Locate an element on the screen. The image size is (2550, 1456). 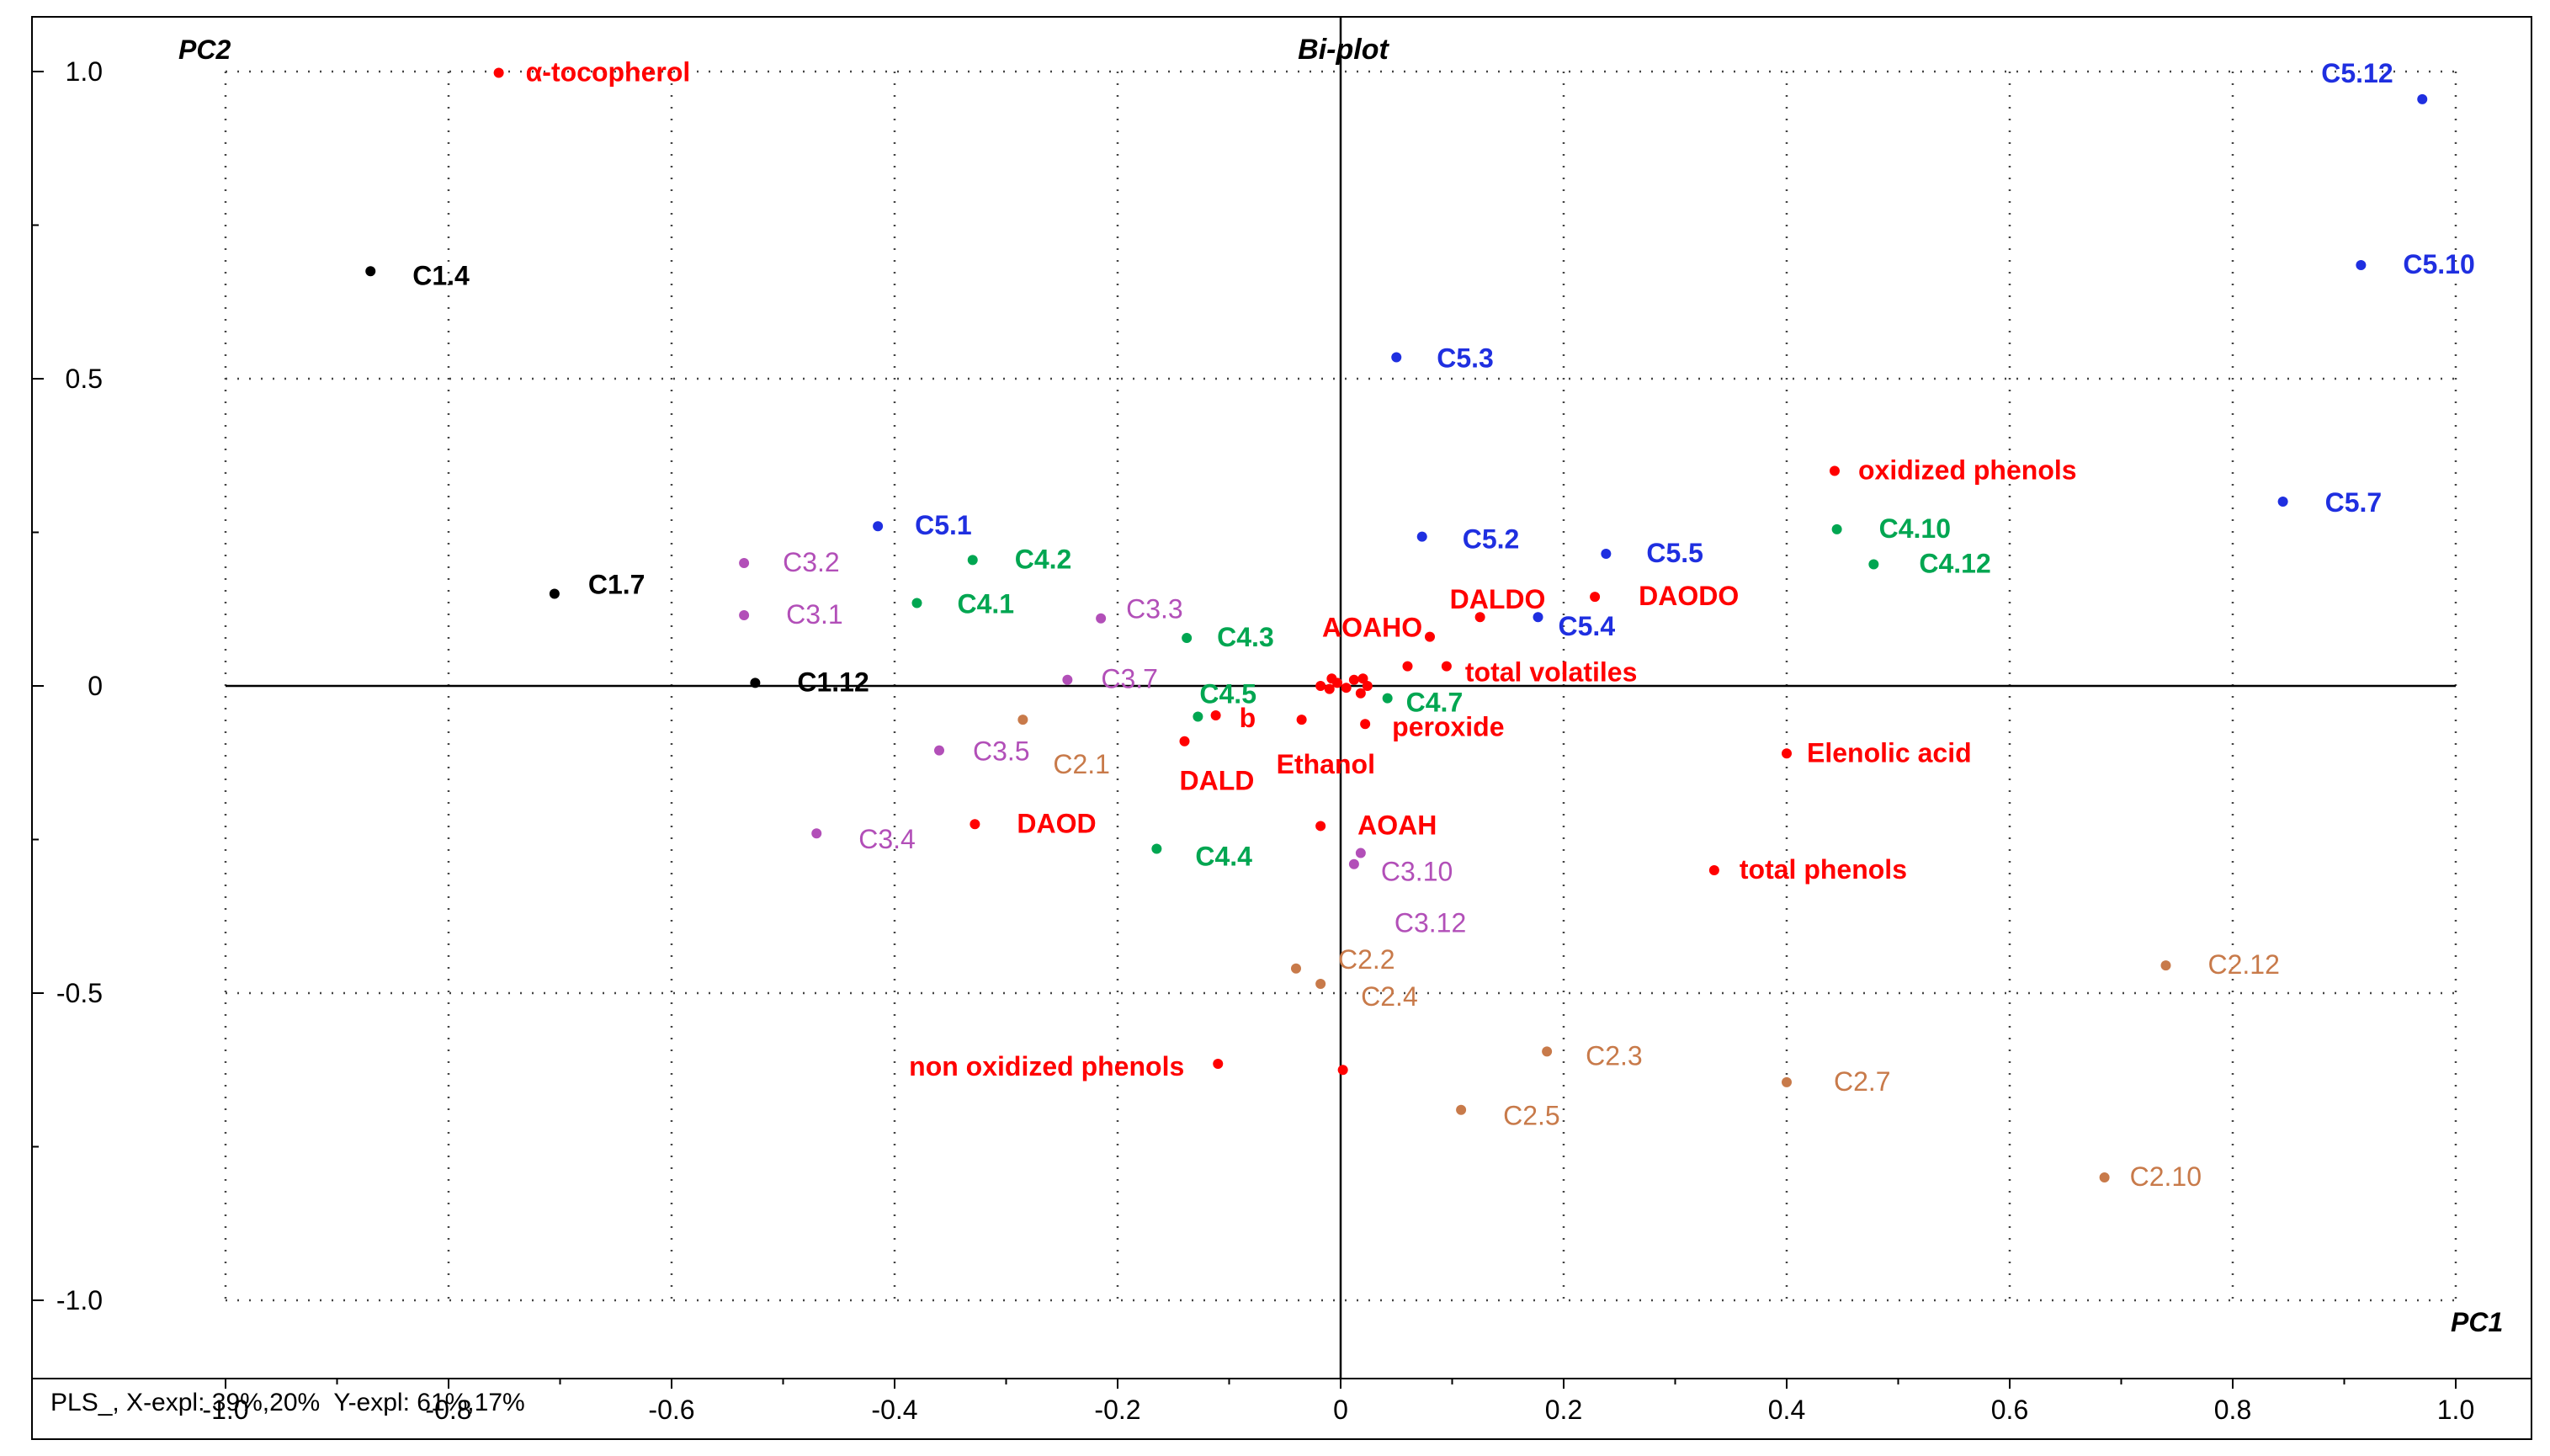
point-C5.10 is located at coordinates (2361, 264).